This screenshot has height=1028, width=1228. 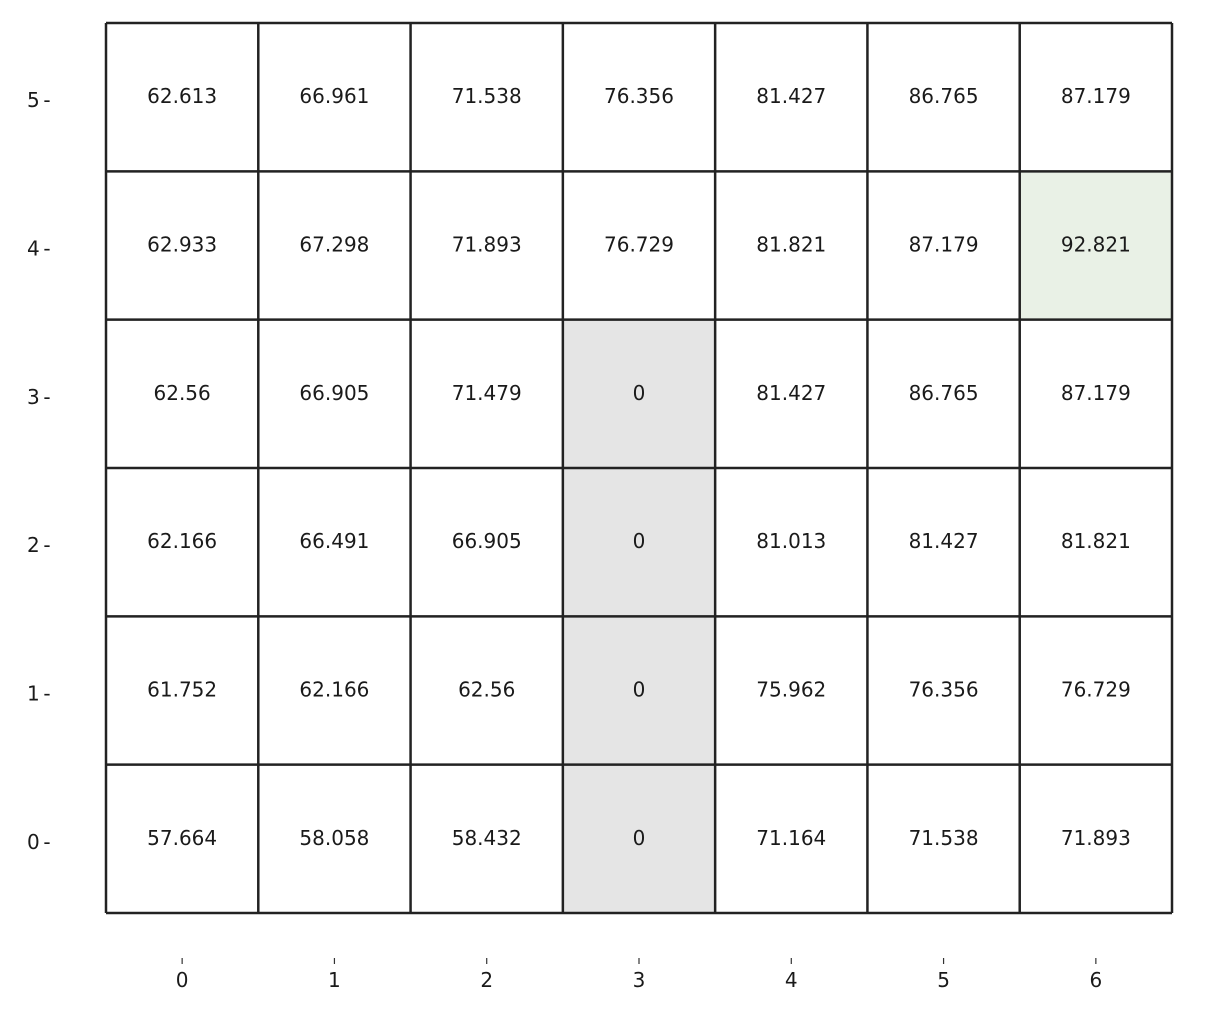 I want to click on goal-cell, so click(x=1095, y=245).